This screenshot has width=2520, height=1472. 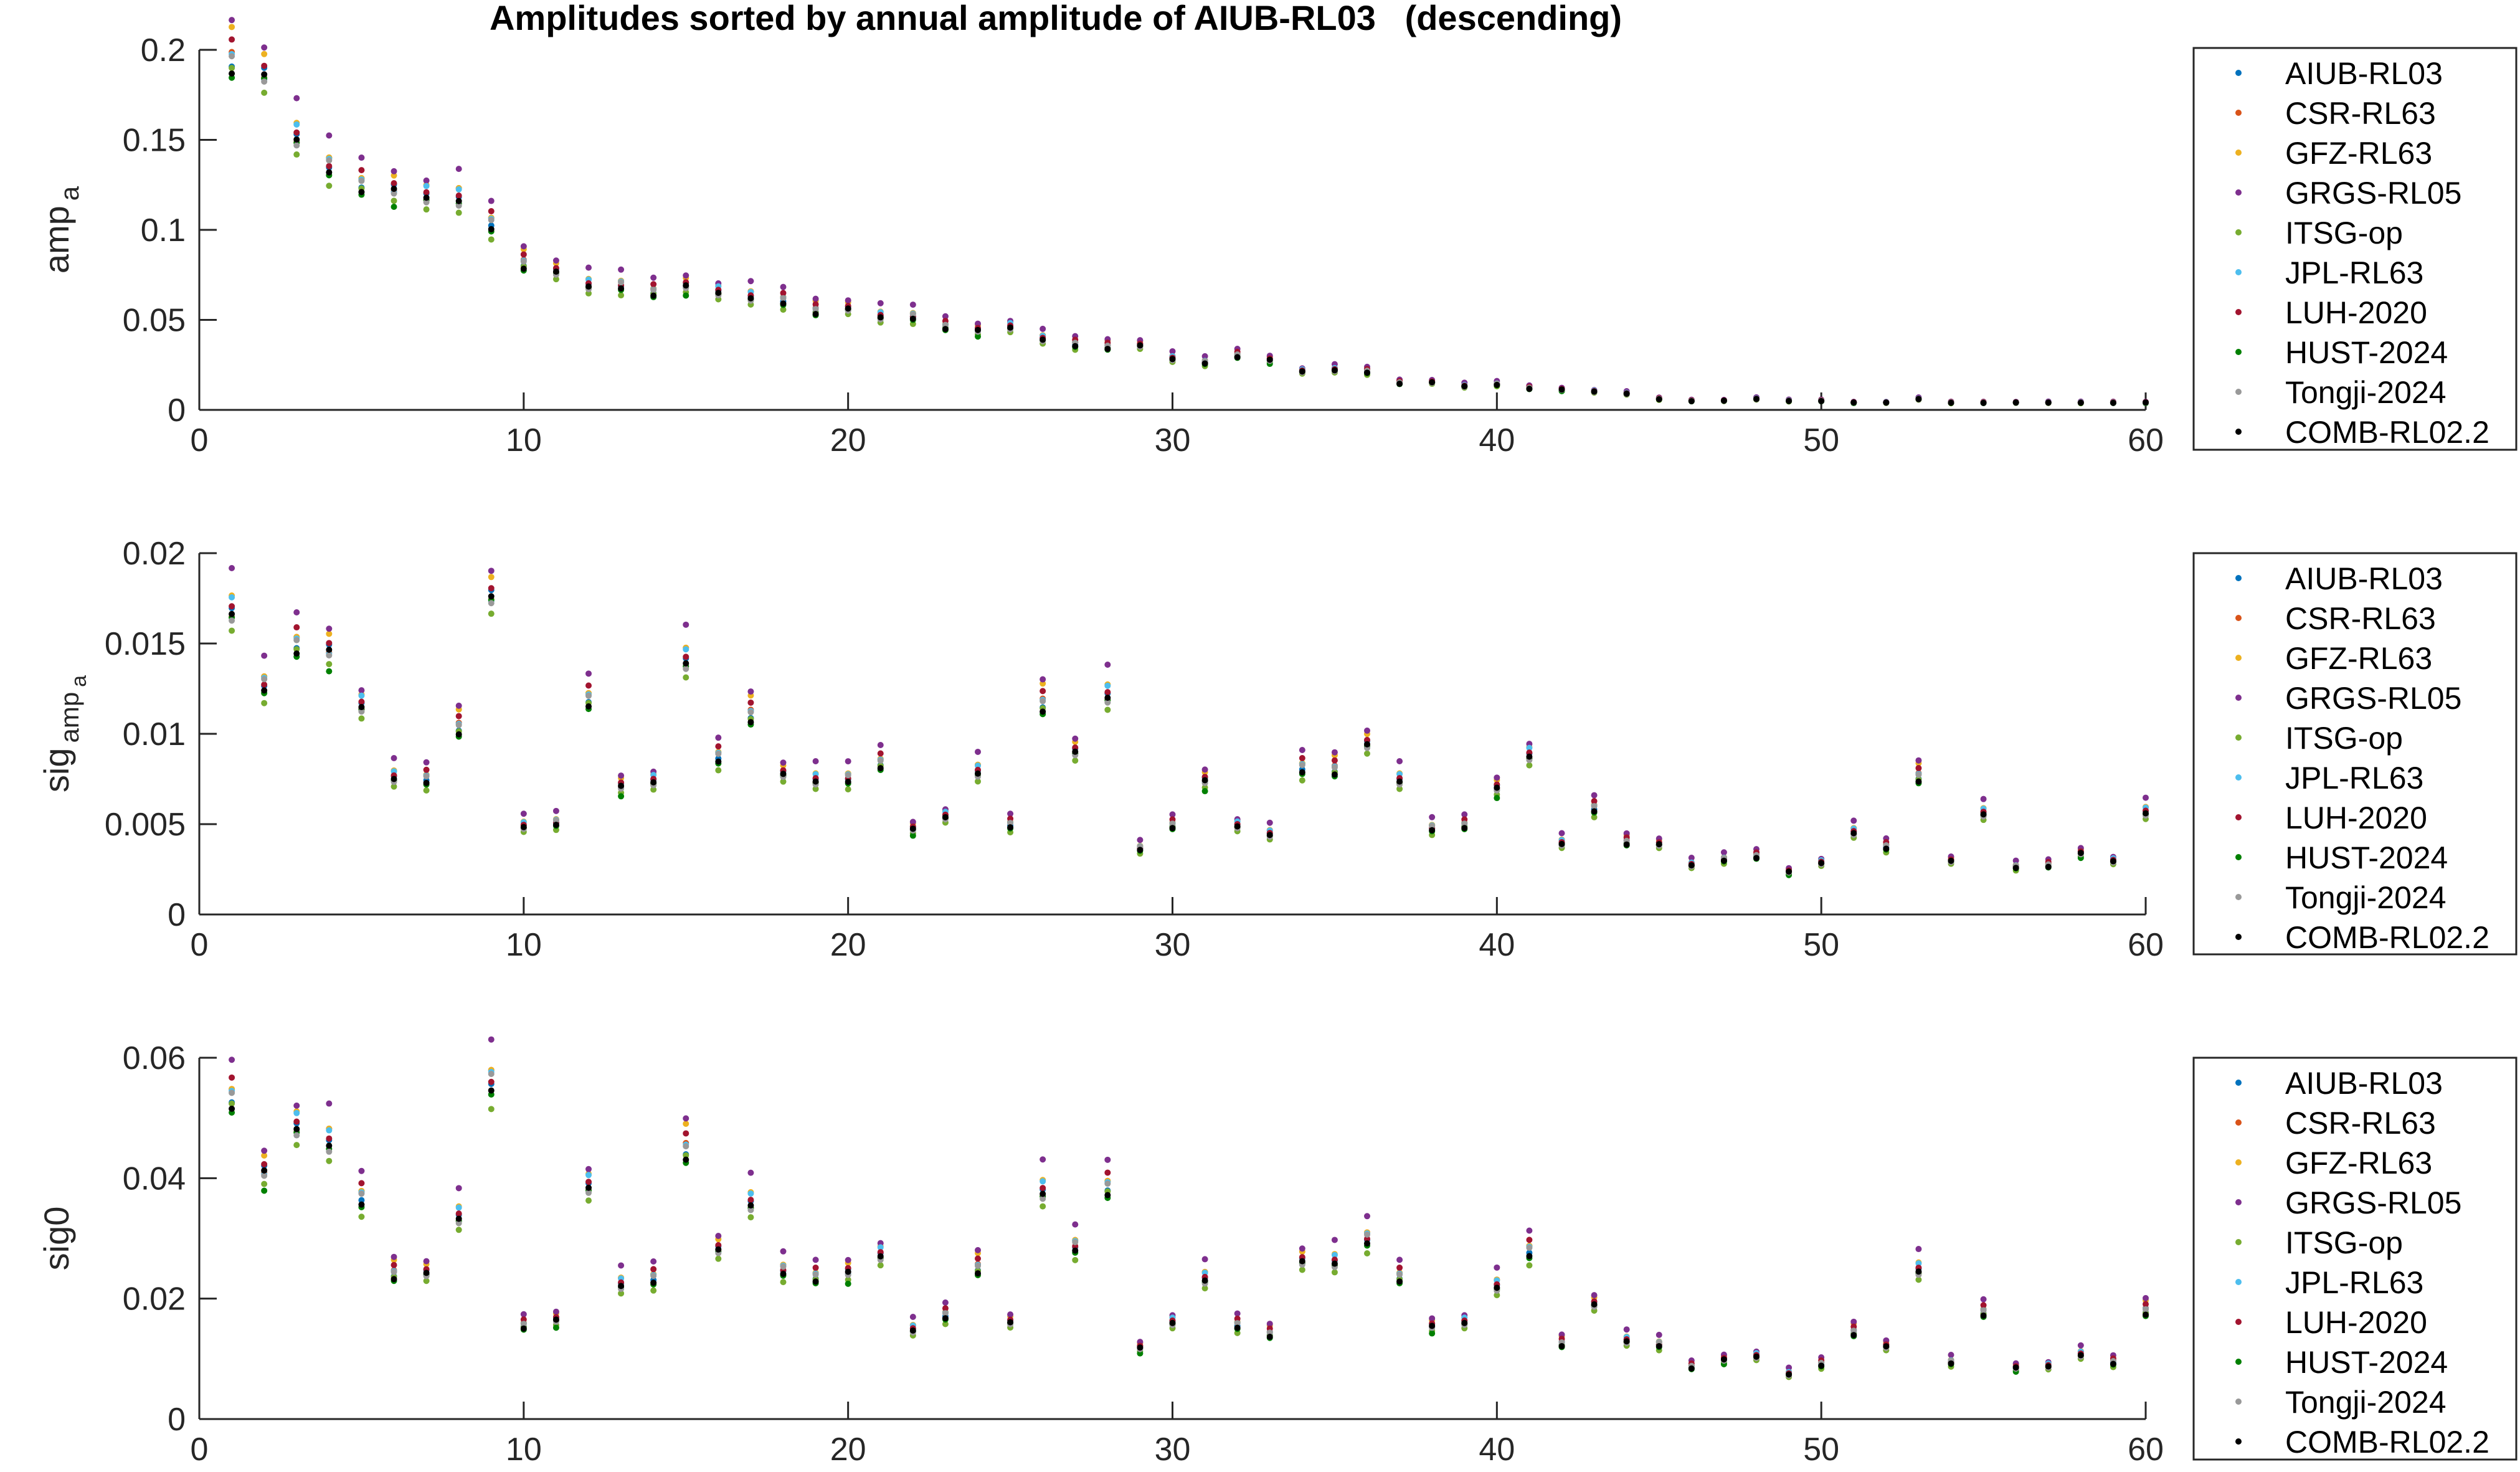 What do you see at coordinates (2364, 1083) in the screenshot?
I see `legend-label: AIUB-RL03` at bounding box center [2364, 1083].